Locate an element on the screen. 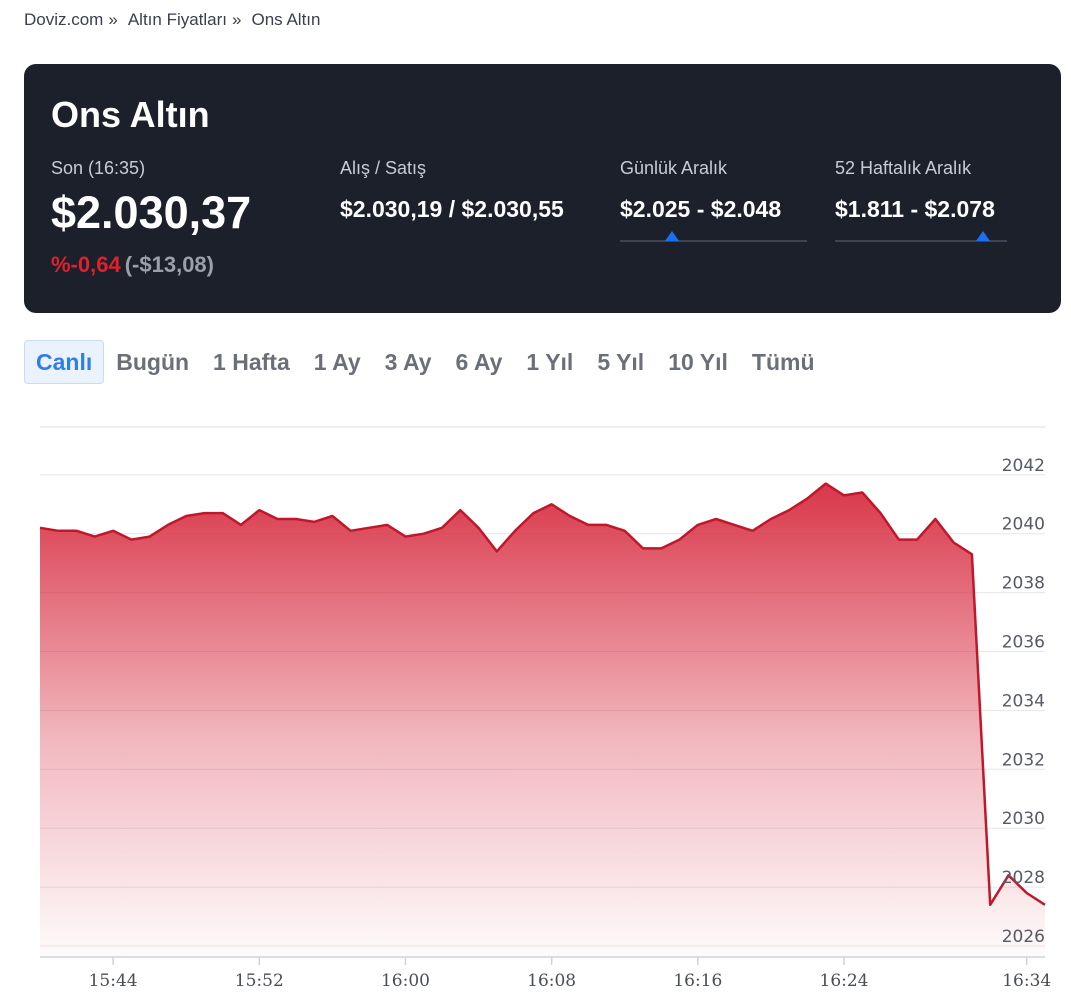 This screenshot has width=1071, height=1005. x-tick-label: 15:52 is located at coordinates (259, 981).